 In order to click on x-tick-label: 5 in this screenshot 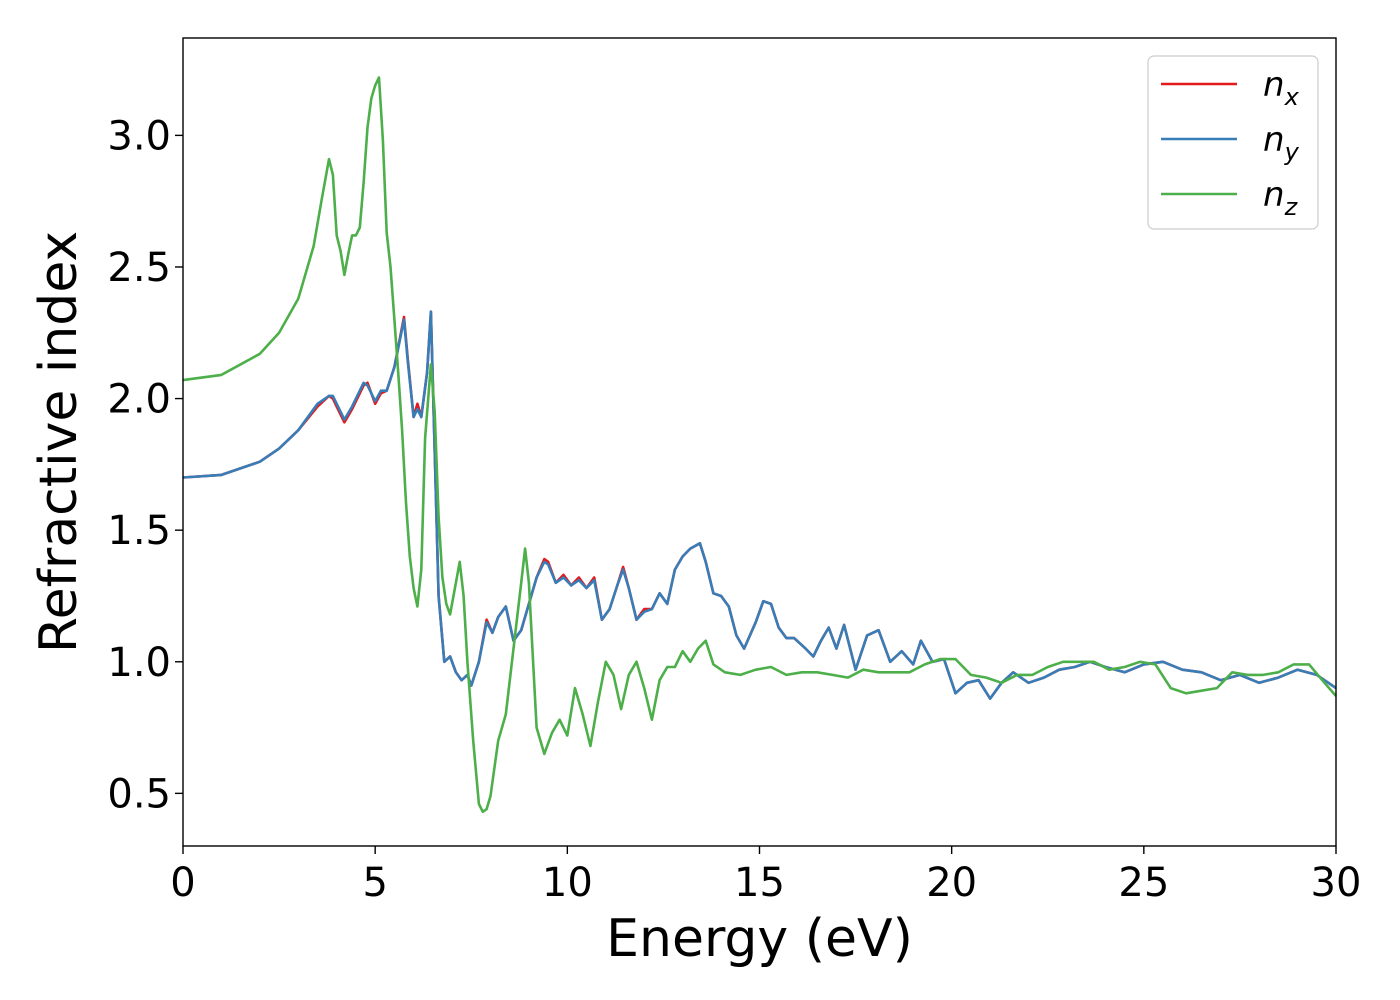, I will do `click(374, 883)`.